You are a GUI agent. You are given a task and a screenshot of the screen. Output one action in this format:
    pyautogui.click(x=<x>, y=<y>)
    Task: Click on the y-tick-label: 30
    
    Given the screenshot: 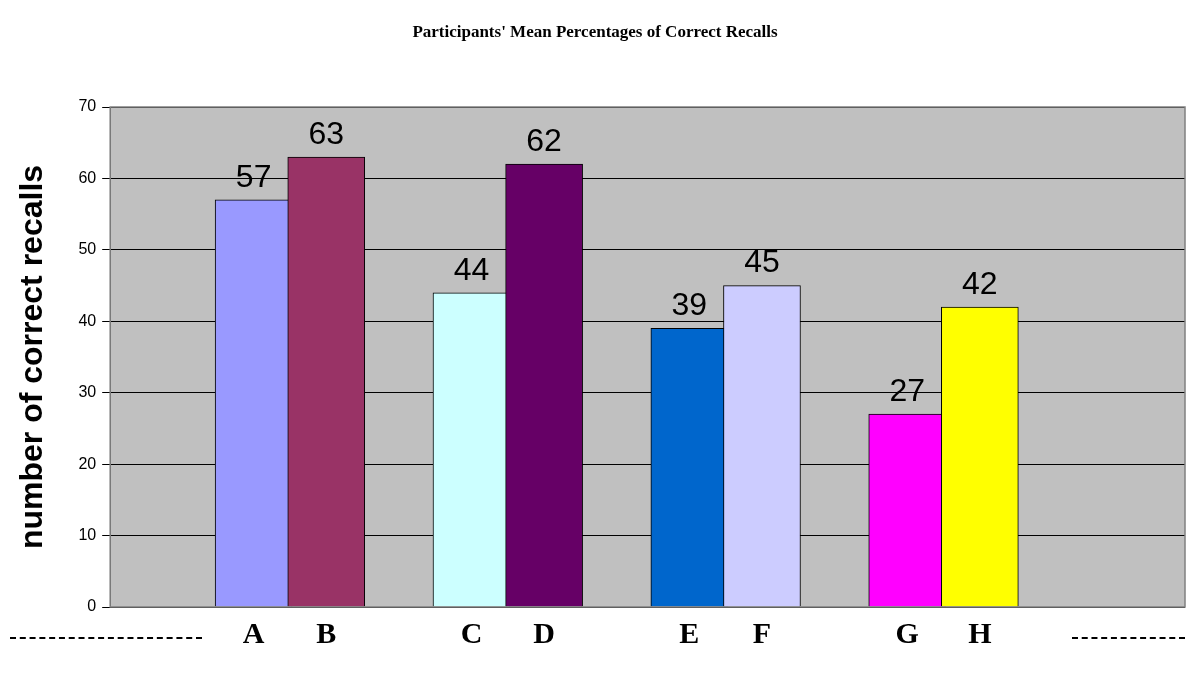 What is the action you would take?
    pyautogui.click(x=87, y=392)
    